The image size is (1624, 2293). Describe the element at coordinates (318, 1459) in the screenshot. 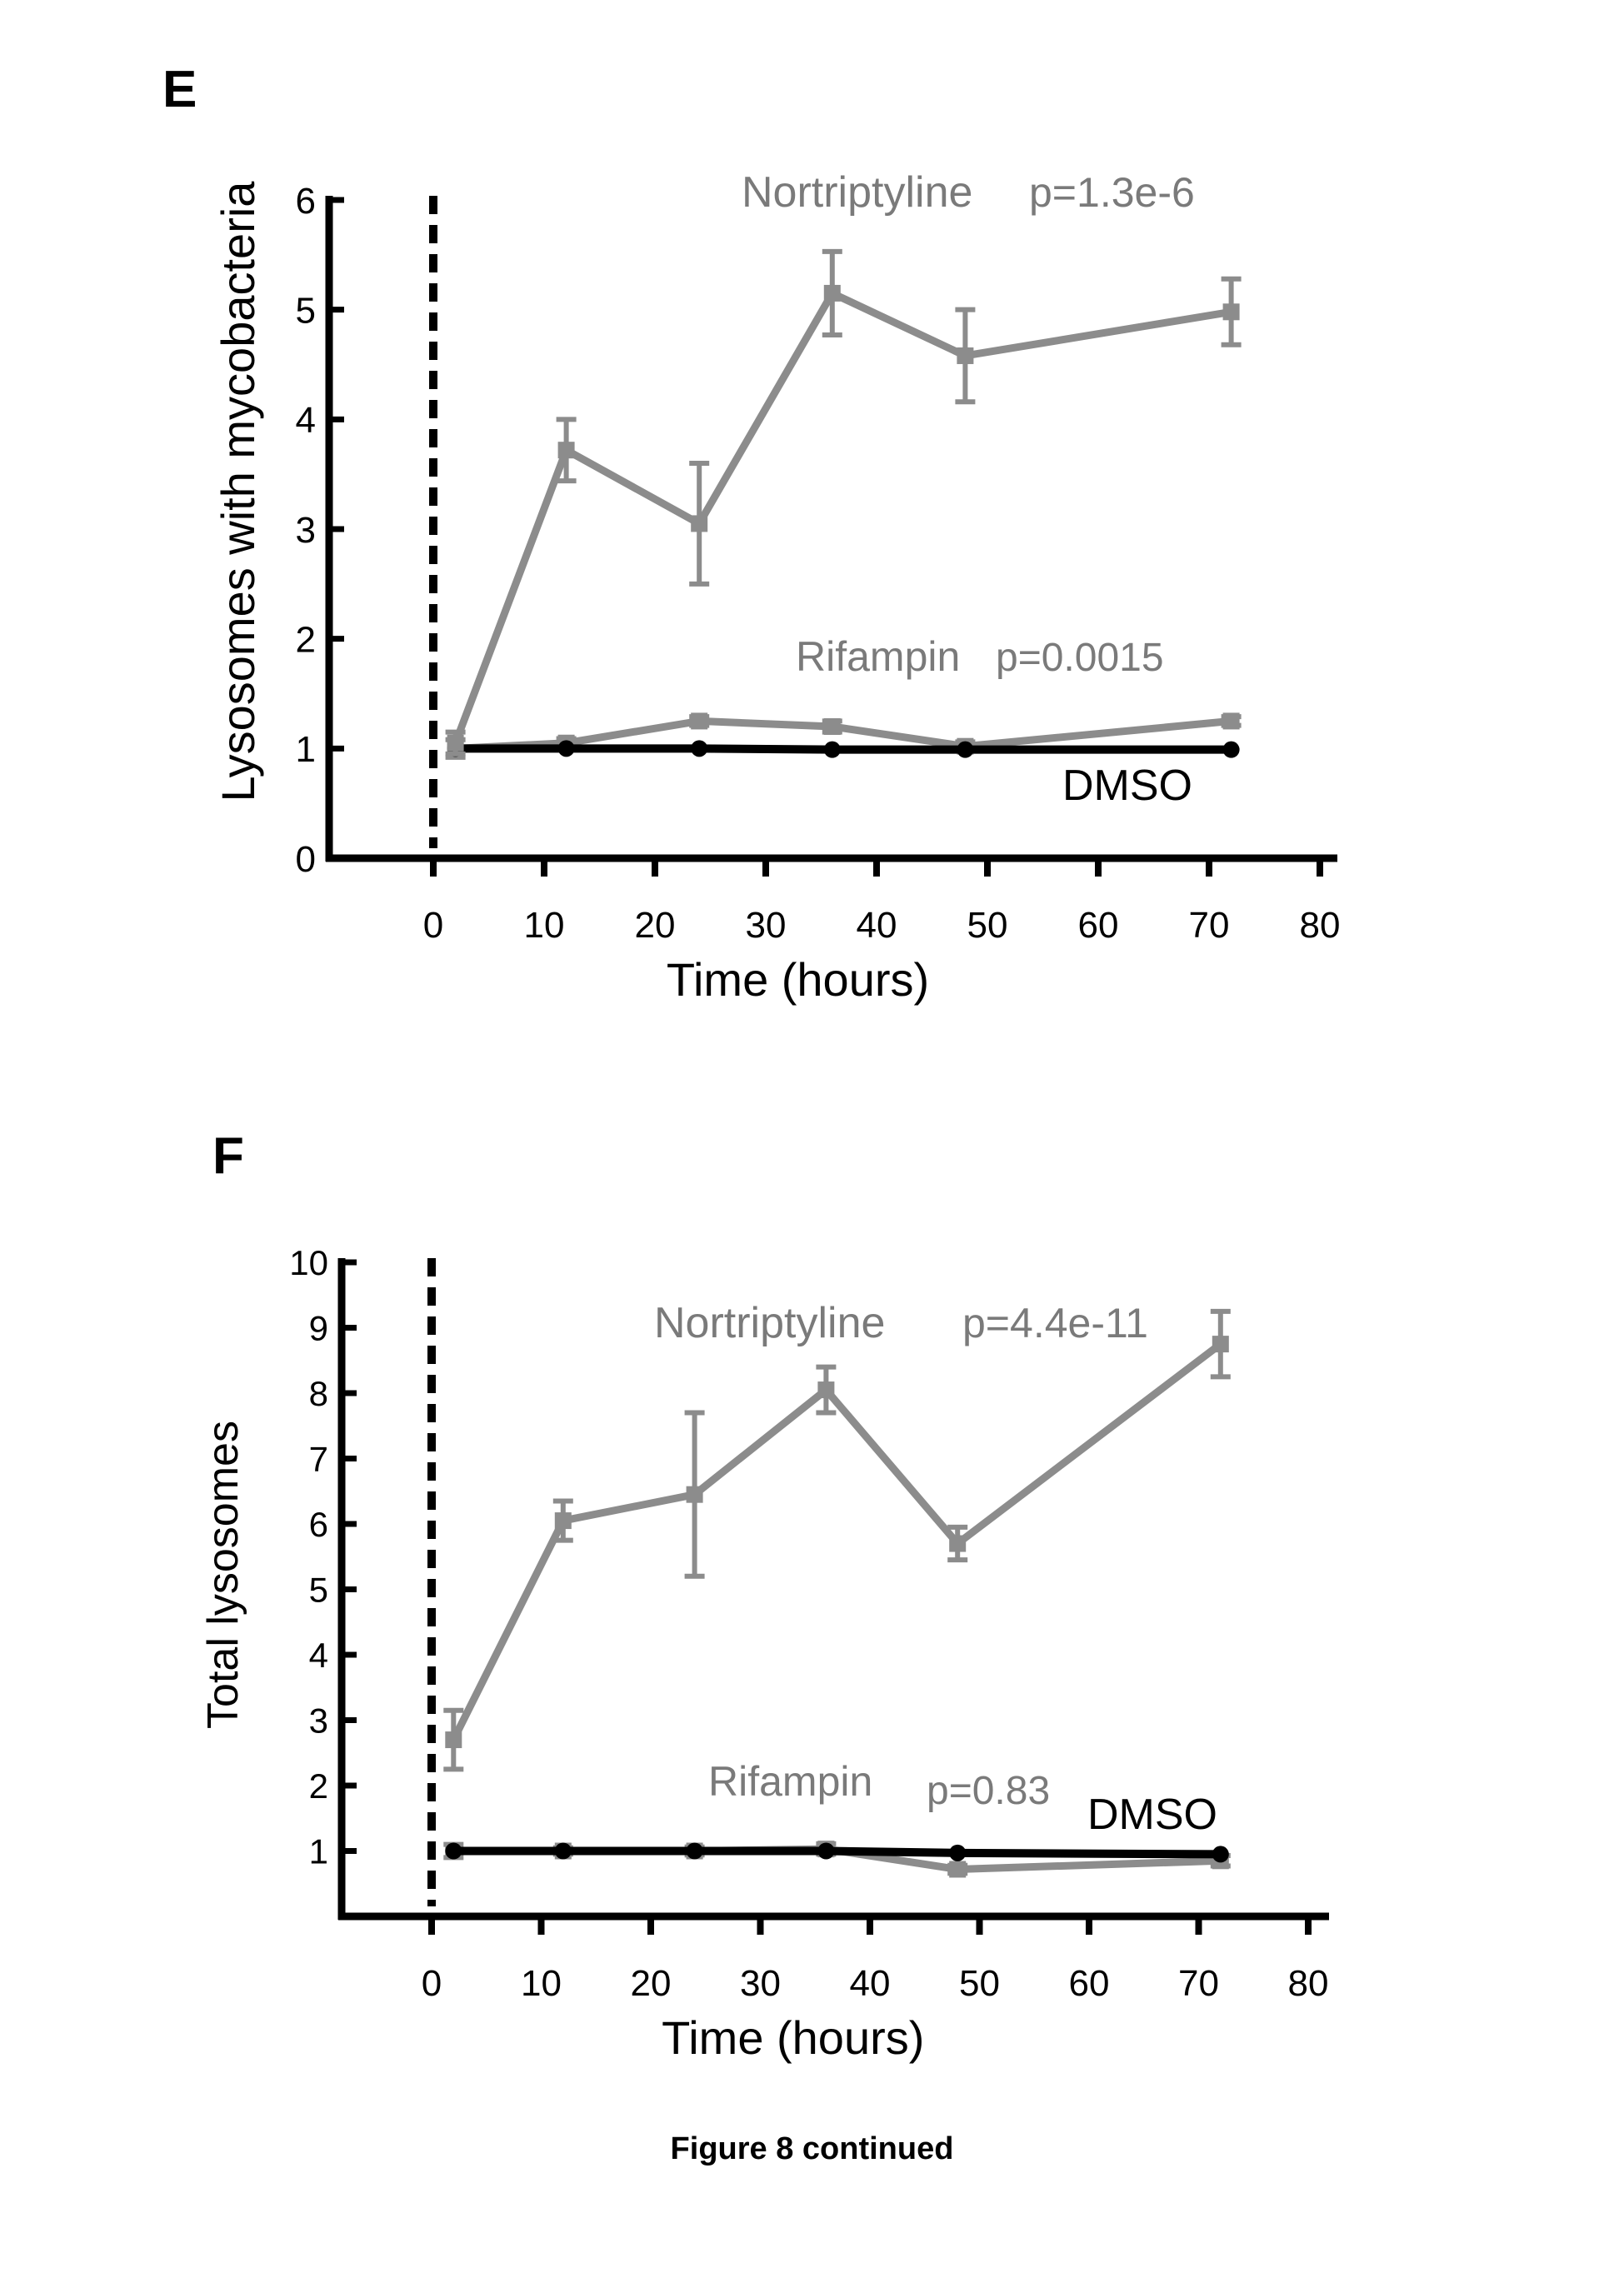

I see `y-tick-label: 7` at that location.